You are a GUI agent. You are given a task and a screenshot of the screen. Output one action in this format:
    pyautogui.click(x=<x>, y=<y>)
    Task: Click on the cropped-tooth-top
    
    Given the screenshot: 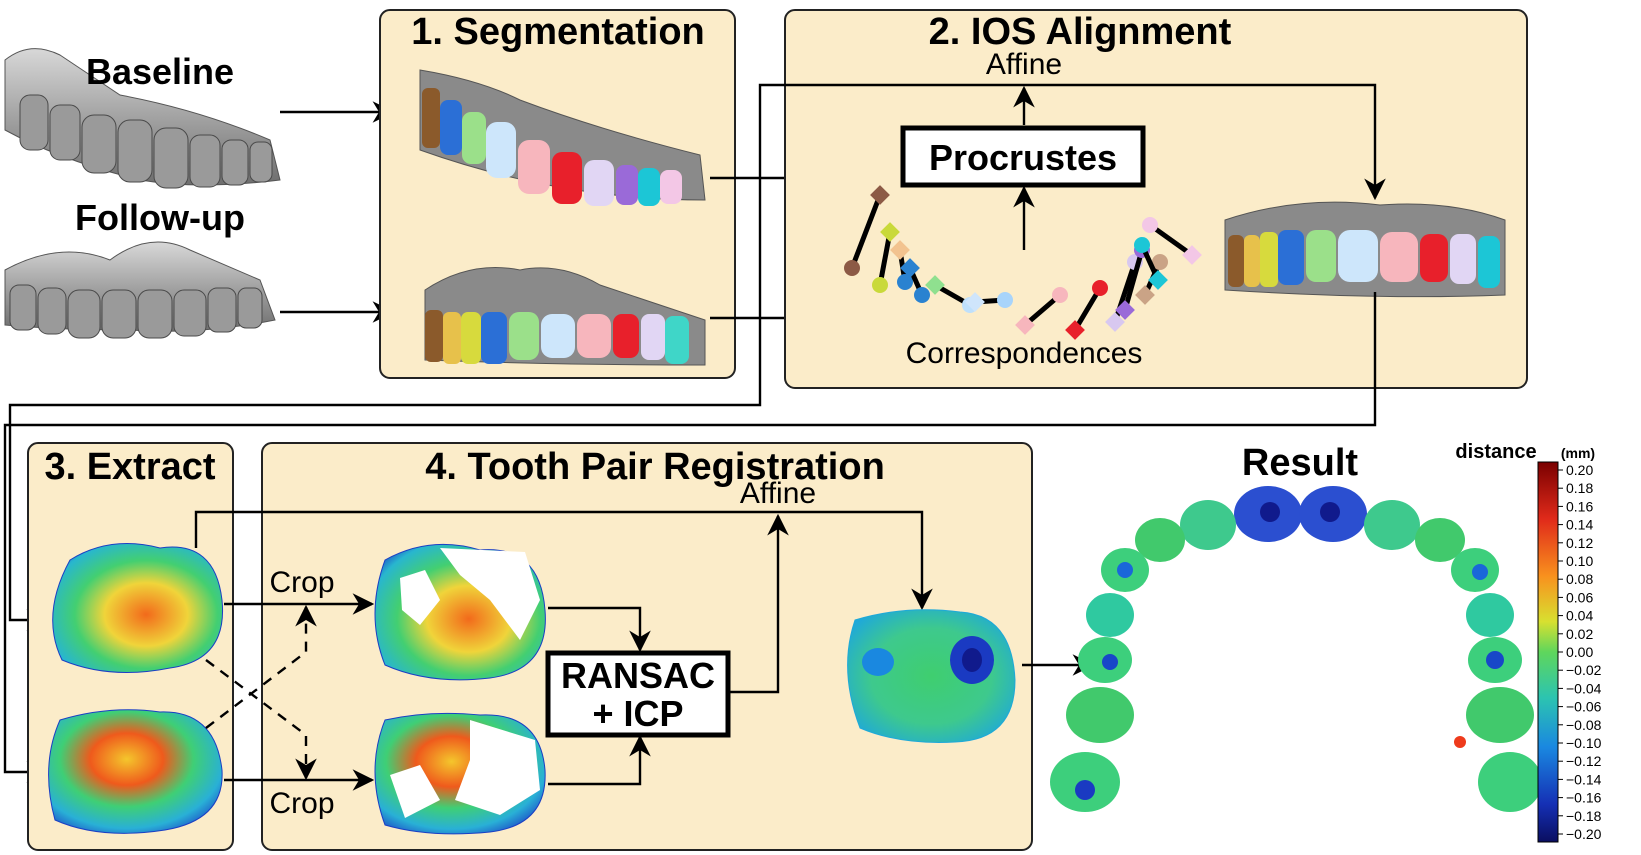 What is the action you would take?
    pyautogui.click(x=460, y=612)
    